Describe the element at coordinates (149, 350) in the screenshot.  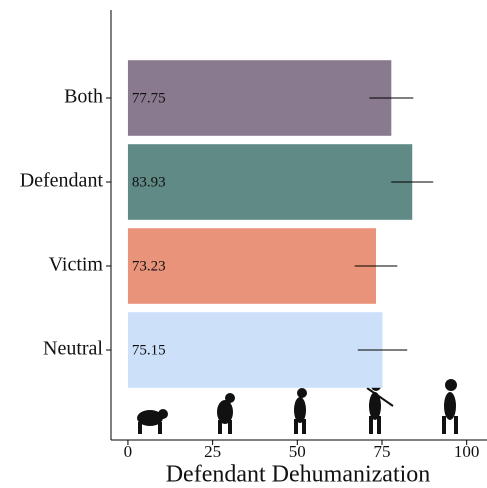
I see `value-label: 75.15` at that location.